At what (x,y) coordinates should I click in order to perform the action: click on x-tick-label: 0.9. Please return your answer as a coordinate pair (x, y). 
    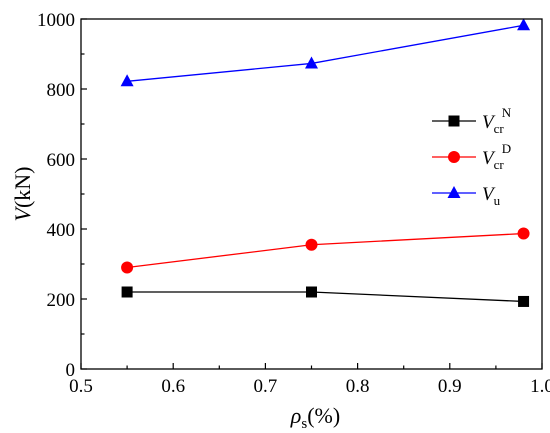
    Looking at the image, I should click on (450, 386).